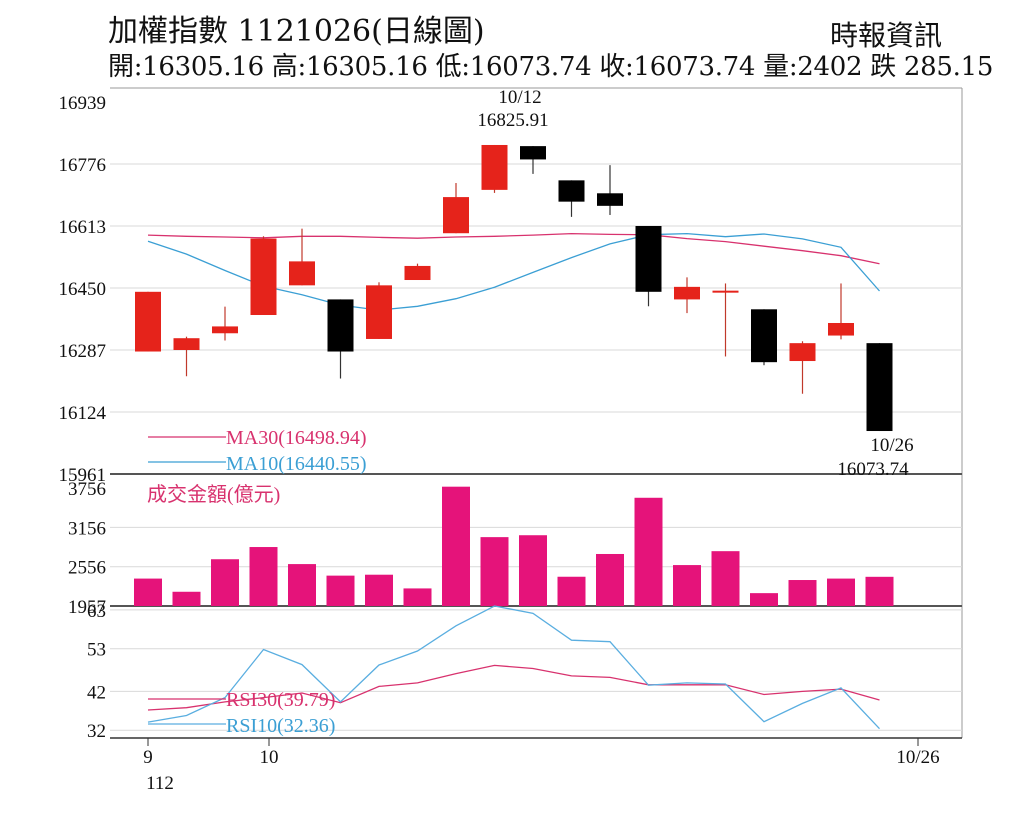 The height and width of the screenshot is (821, 1024). Describe the element at coordinates (296, 464) in the screenshot. I see `ma10-legend-label: MA10(16440.55)` at that location.